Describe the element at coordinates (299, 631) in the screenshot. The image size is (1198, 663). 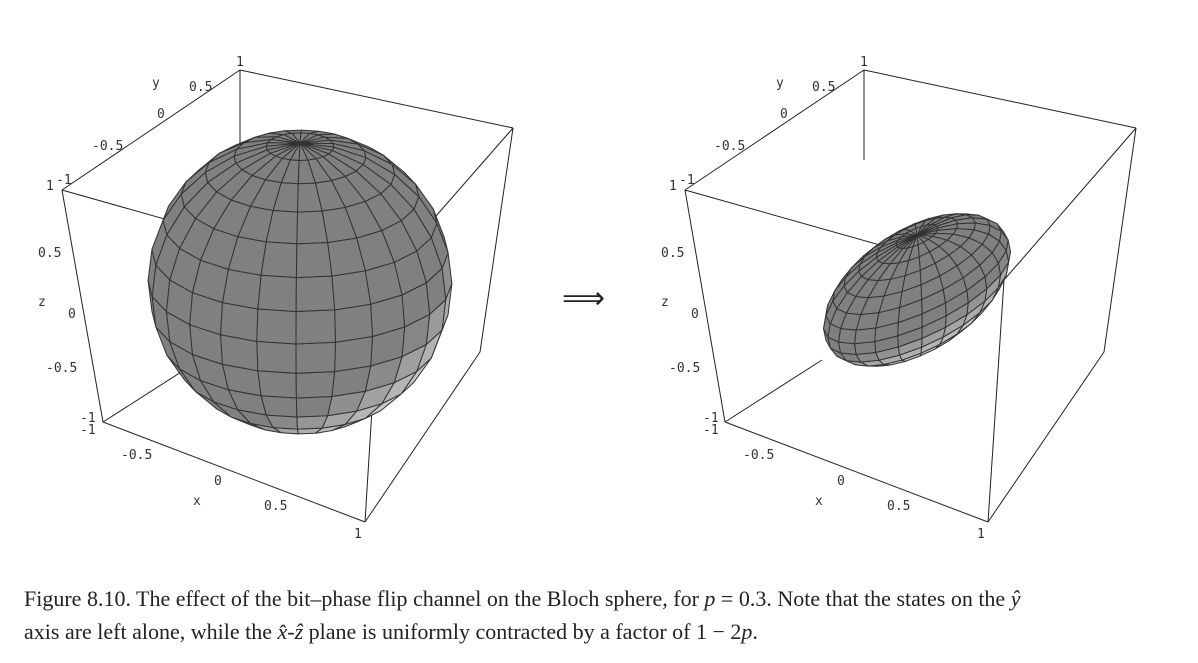
I see `caption-z-hat: ẑ` at that location.